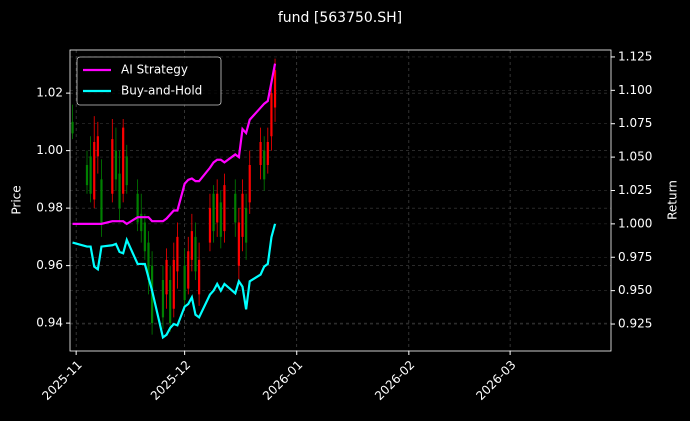 This screenshot has width=690, height=421. I want to click on y2-tick-label: 1.050, so click(635, 157).